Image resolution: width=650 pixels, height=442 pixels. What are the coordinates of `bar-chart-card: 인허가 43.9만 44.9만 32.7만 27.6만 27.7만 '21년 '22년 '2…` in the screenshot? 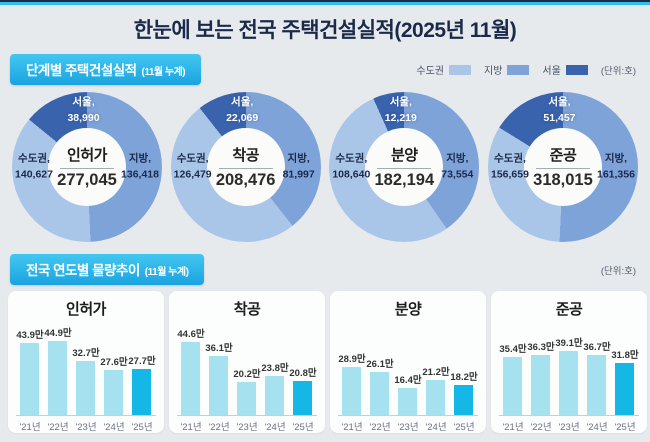 It's located at (86, 362).